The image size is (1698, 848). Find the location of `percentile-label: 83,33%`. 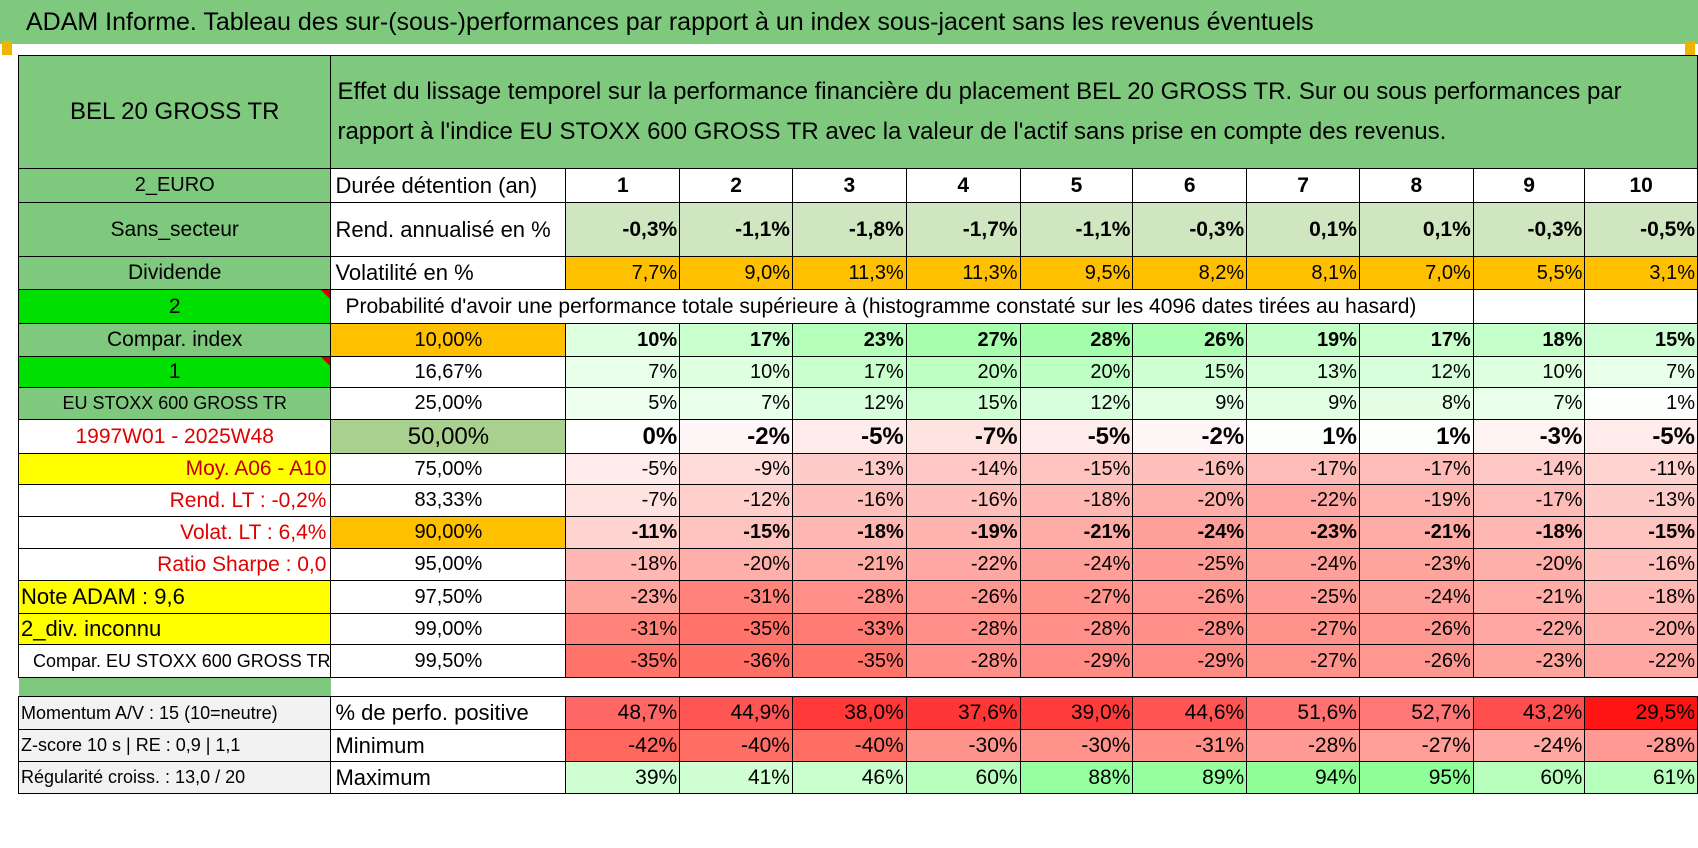

percentile-label: 83,33% is located at coordinates (448, 500).